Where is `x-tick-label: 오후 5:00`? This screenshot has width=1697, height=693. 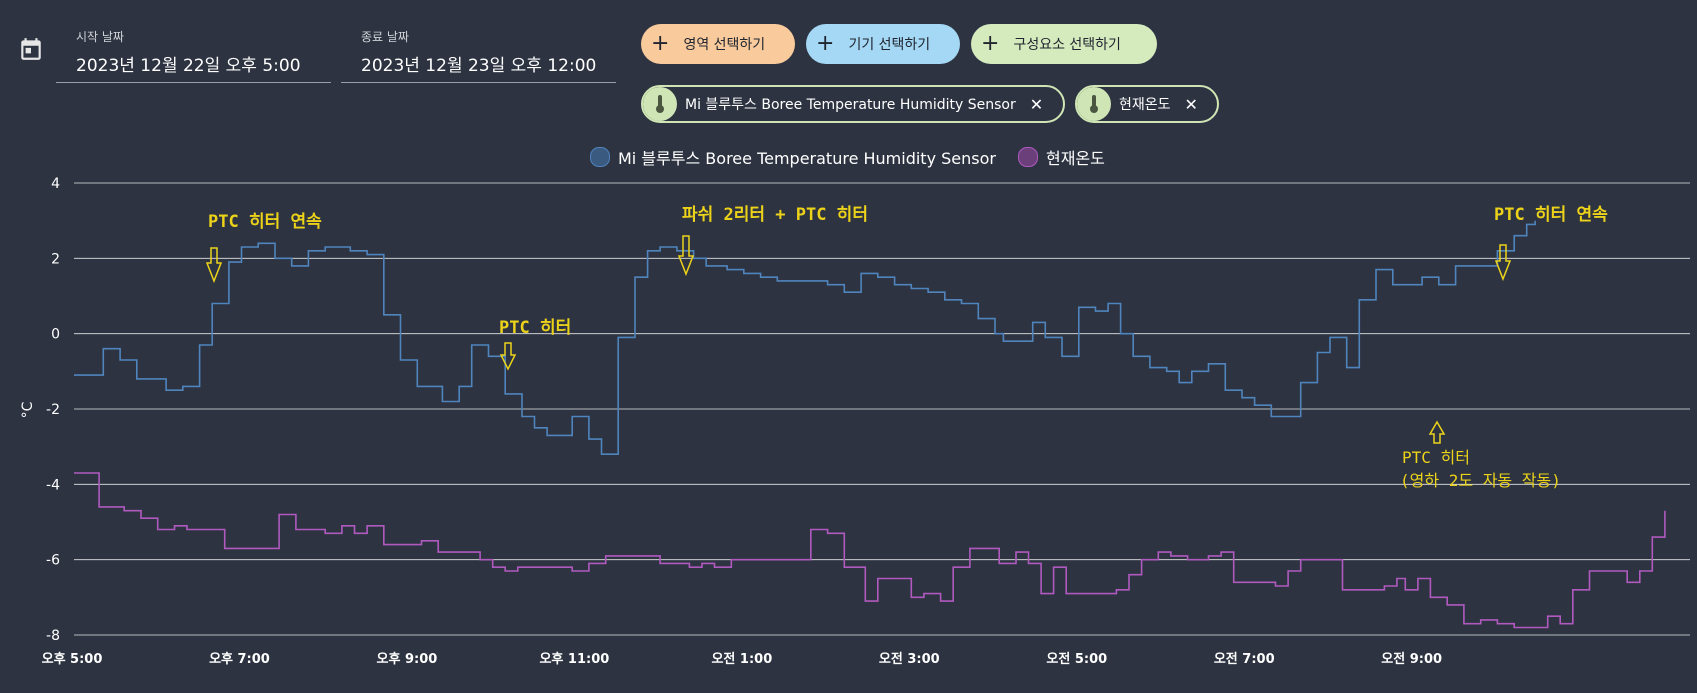 x-tick-label: 오후 5:00 is located at coordinates (72, 659).